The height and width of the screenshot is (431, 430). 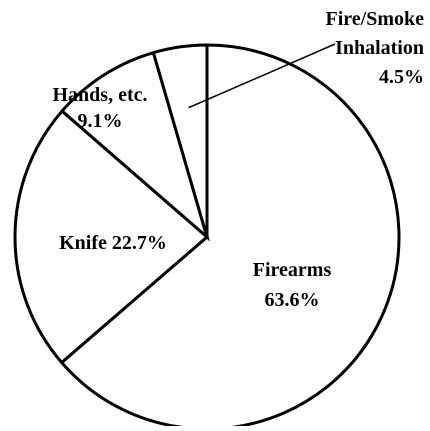 I want to click on slice-label-line: Knife 22.7%, so click(x=113, y=243).